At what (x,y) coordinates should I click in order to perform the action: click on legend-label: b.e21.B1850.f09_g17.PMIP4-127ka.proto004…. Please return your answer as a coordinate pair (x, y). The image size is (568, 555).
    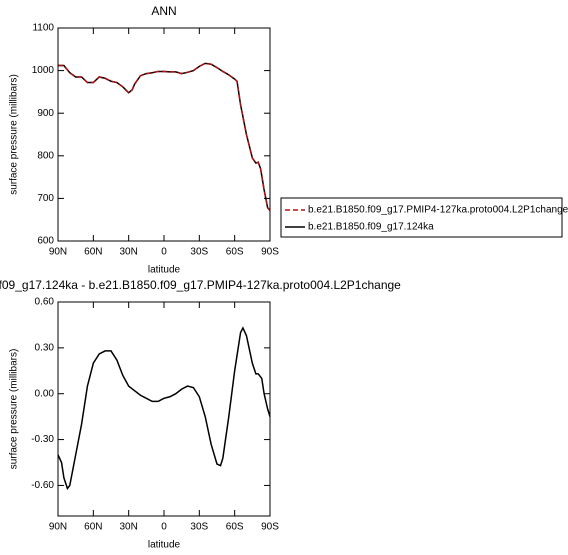
    Looking at the image, I should click on (438, 210).